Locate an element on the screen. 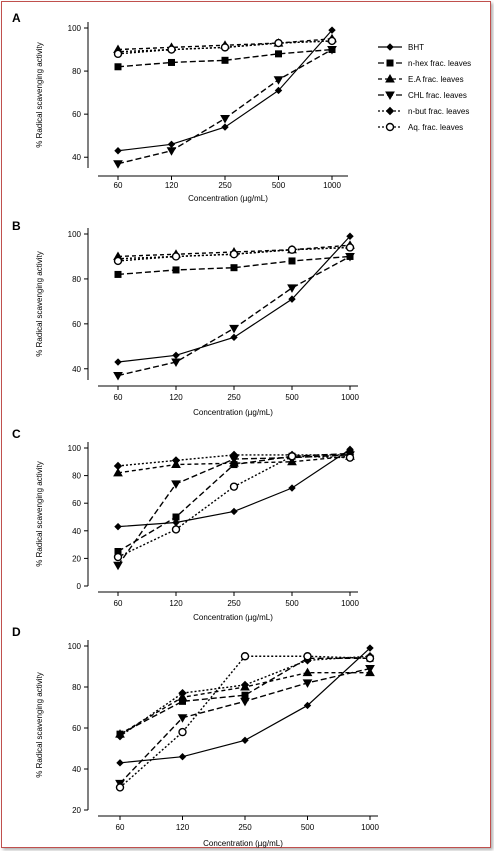  panel-label: D is located at coordinates (16, 632).